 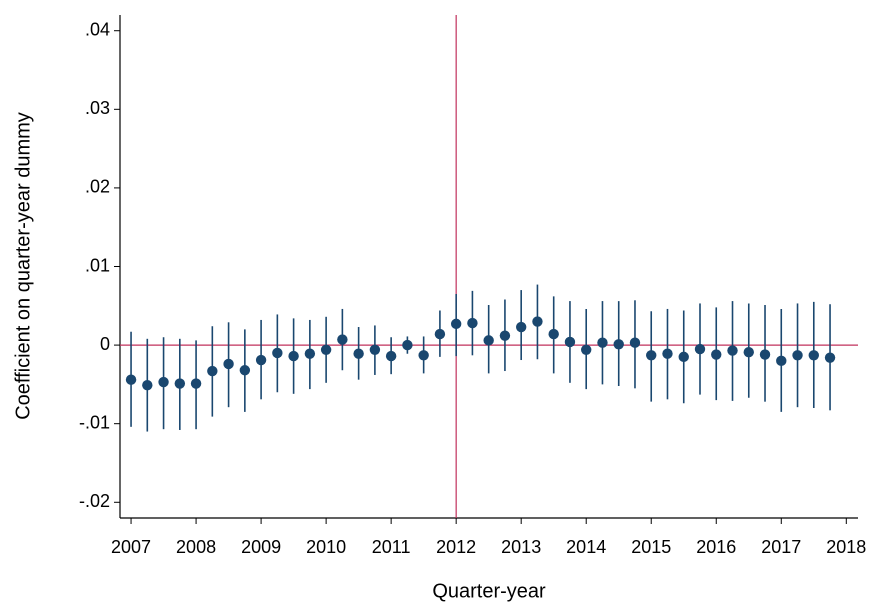 What do you see at coordinates (105, 344) in the screenshot?
I see `y-tick-label: 0` at bounding box center [105, 344].